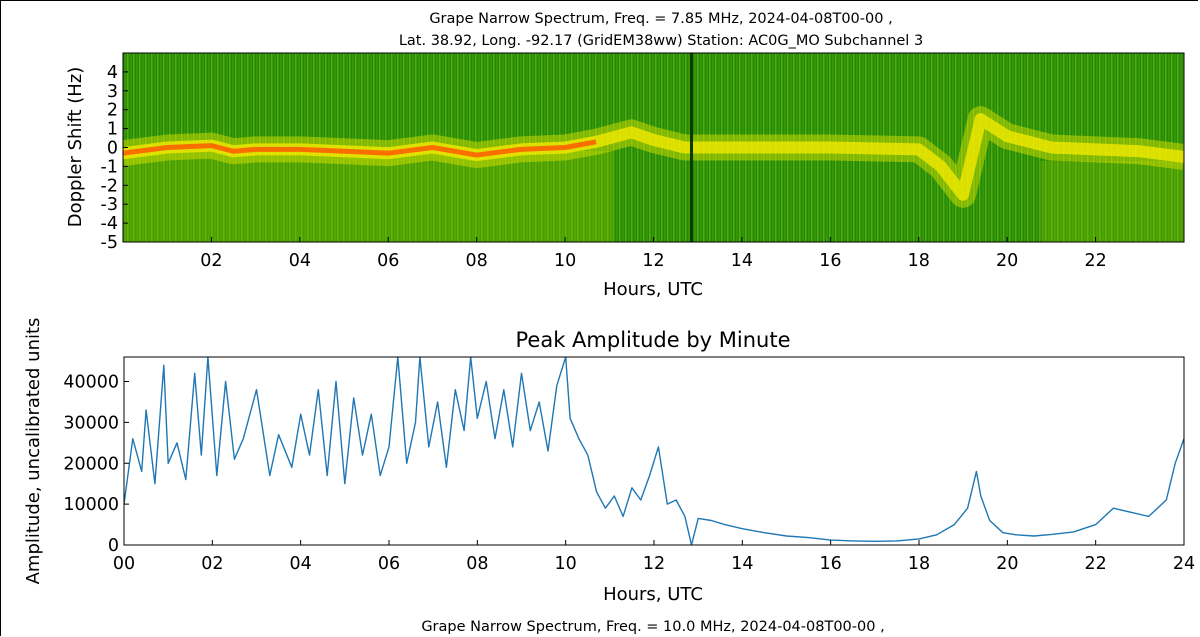 The height and width of the screenshot is (637, 1200). What do you see at coordinates (742, 564) in the screenshot?
I see `amplitude-x-tick-label: 14` at bounding box center [742, 564].